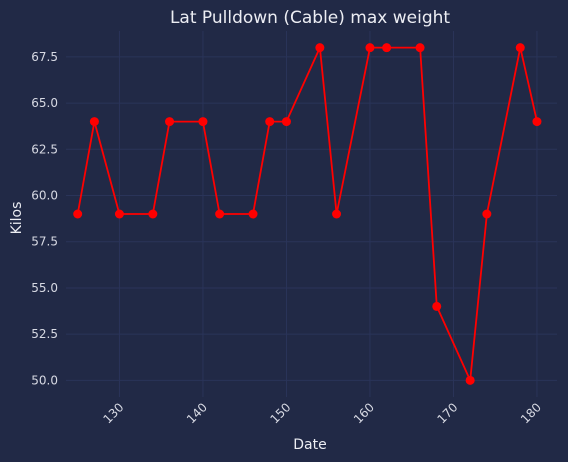  Describe the element at coordinates (44, 196) in the screenshot. I see `y-tick-label: 60.0` at that location.